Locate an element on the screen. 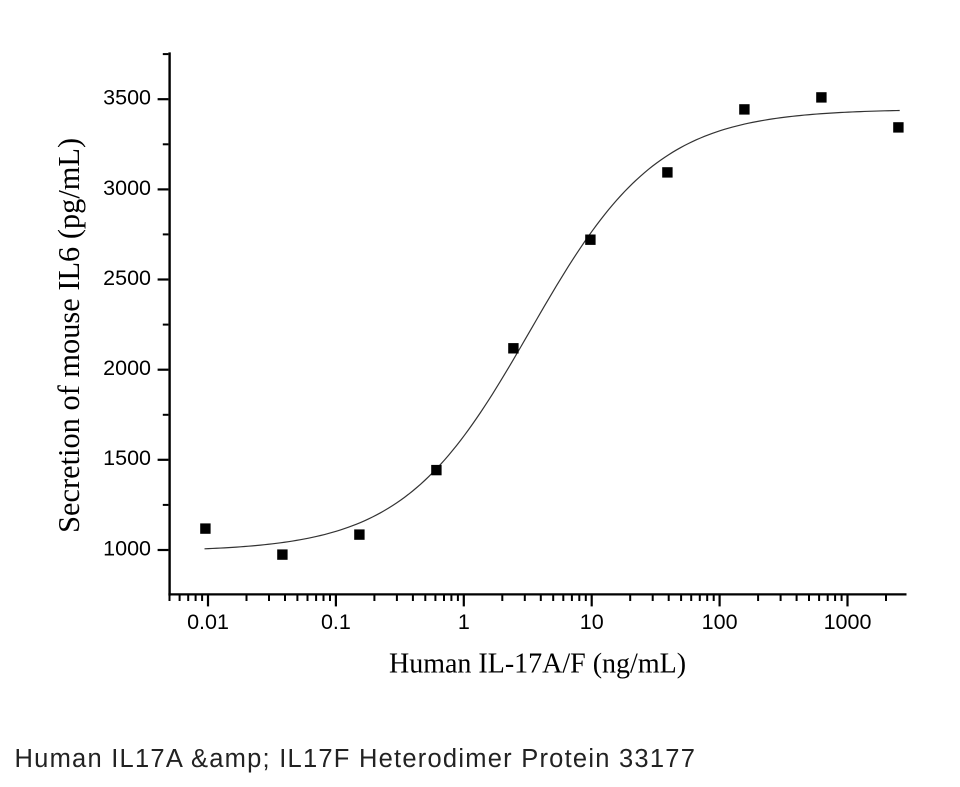  svg-text: 0.01 is located at coordinates (208, 622).